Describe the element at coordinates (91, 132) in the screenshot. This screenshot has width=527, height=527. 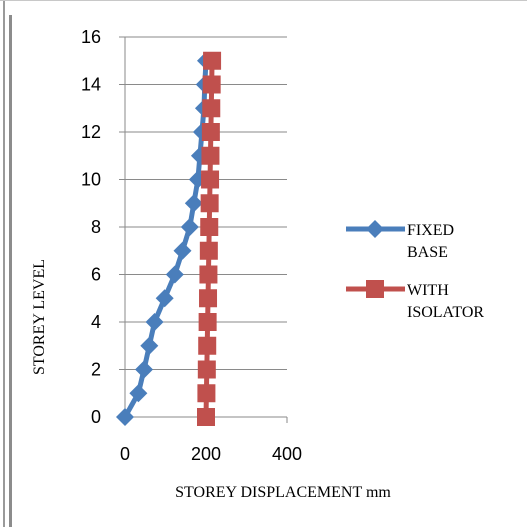
I see `y-tick-label: 12` at that location.